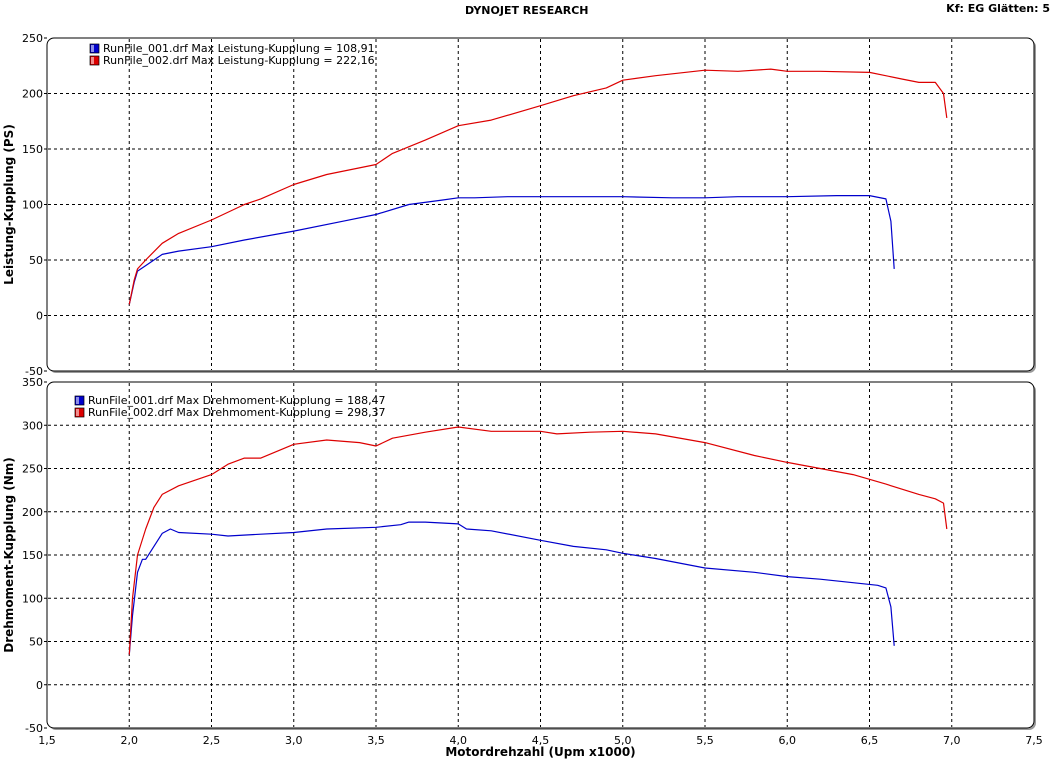 Image resolution: width=1058 pixels, height=780 pixels. I want to click on x-tick-label: 4,0, so click(459, 740).